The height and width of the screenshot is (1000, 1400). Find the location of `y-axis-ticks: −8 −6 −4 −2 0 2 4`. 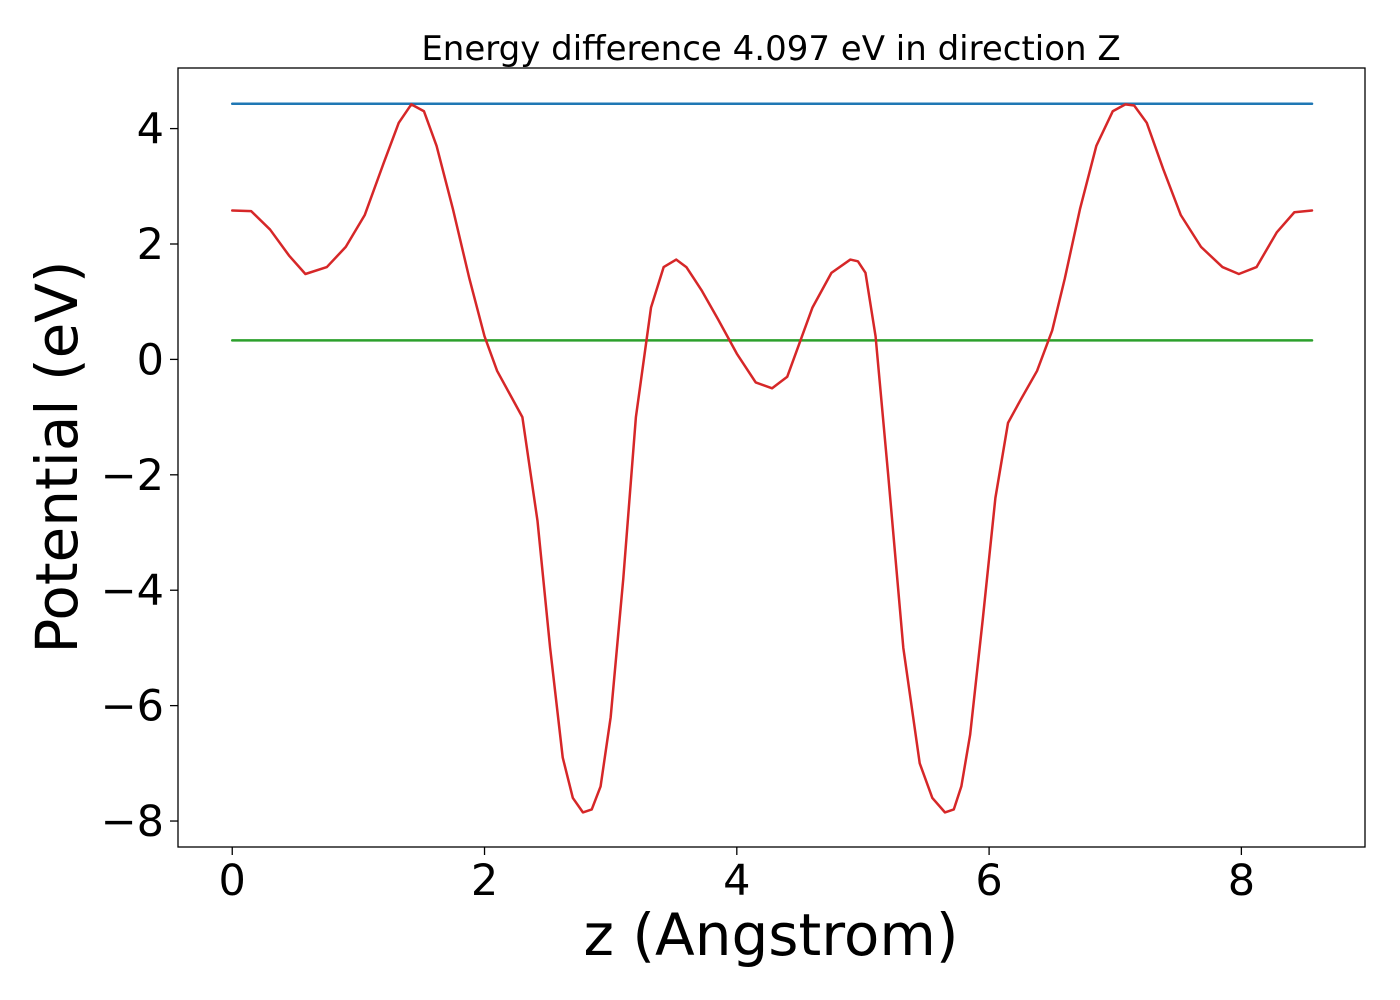

y-axis-ticks: −8 −6 −4 −2 0 2 4 is located at coordinates (139, 476).